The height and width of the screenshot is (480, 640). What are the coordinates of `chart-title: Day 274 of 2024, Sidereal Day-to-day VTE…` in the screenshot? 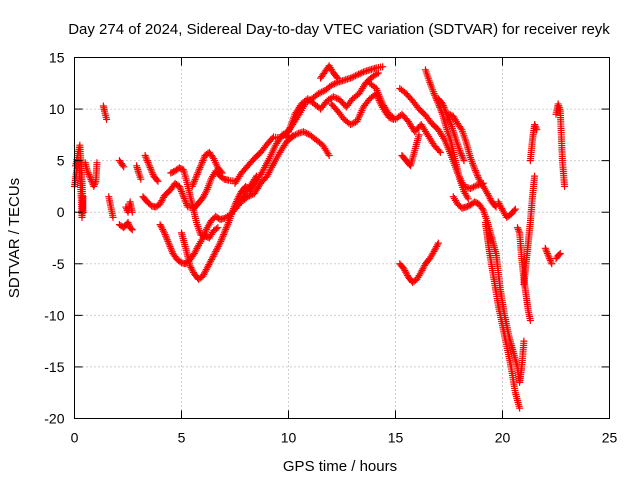 It's located at (339, 29).